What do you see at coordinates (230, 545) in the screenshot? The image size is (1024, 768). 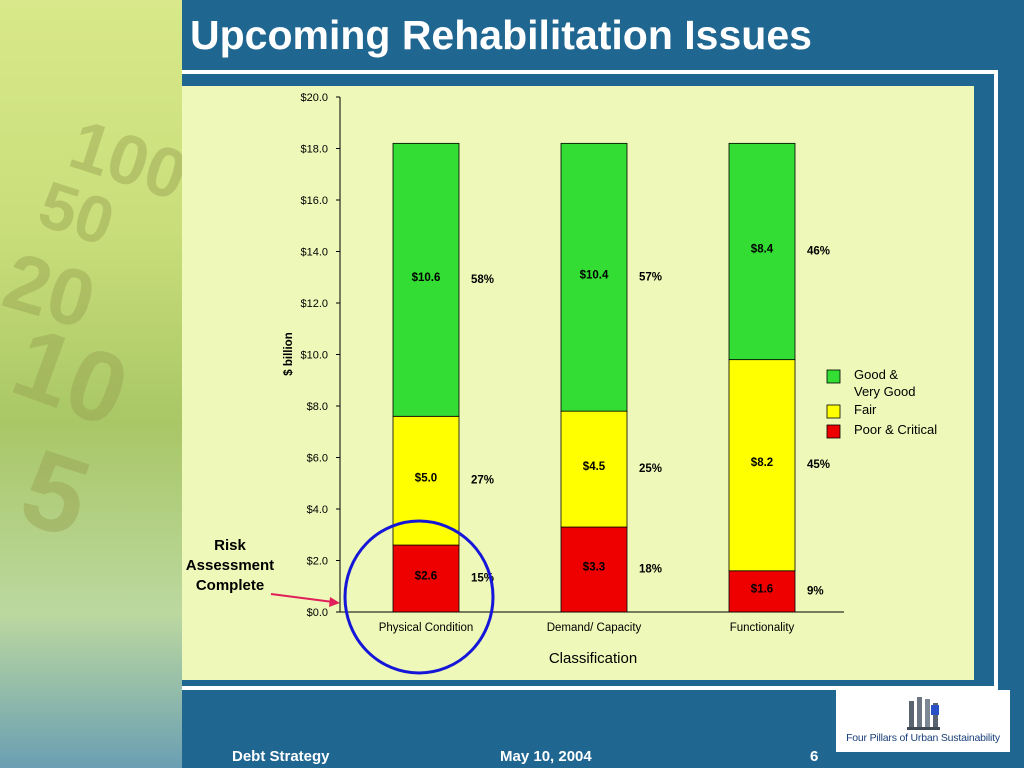 I see `risk-label-line-1: Risk` at bounding box center [230, 545].